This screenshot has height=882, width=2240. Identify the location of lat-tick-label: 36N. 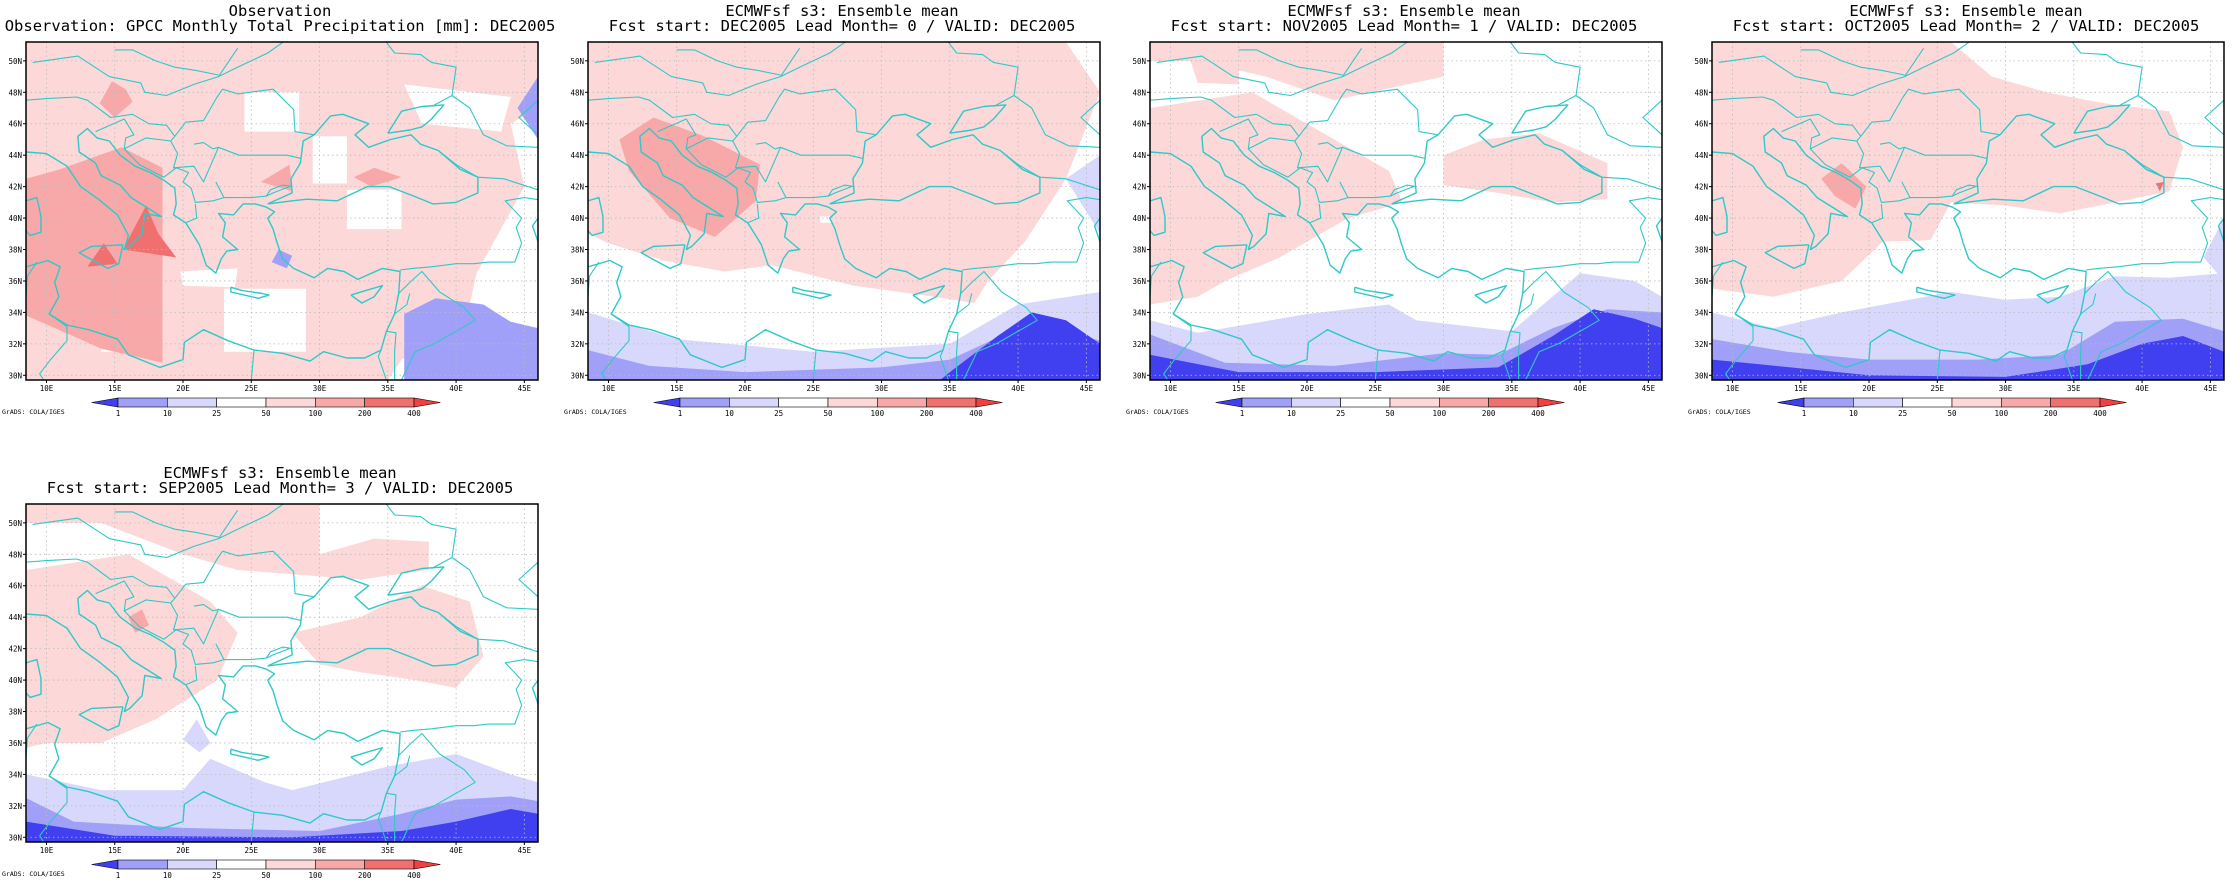
(577, 281).